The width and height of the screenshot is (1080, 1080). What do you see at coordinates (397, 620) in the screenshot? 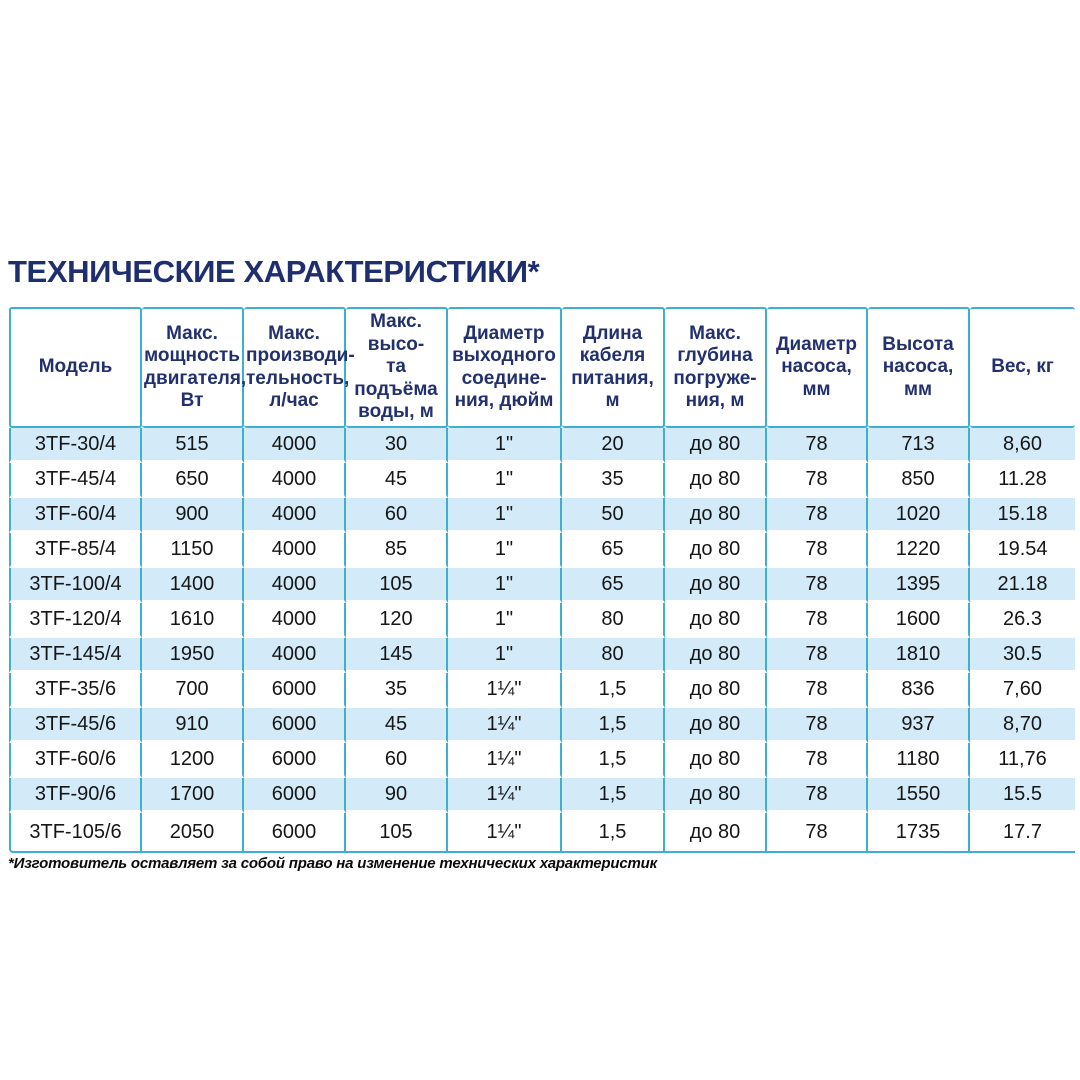
I see `value-cell: 120` at bounding box center [397, 620].